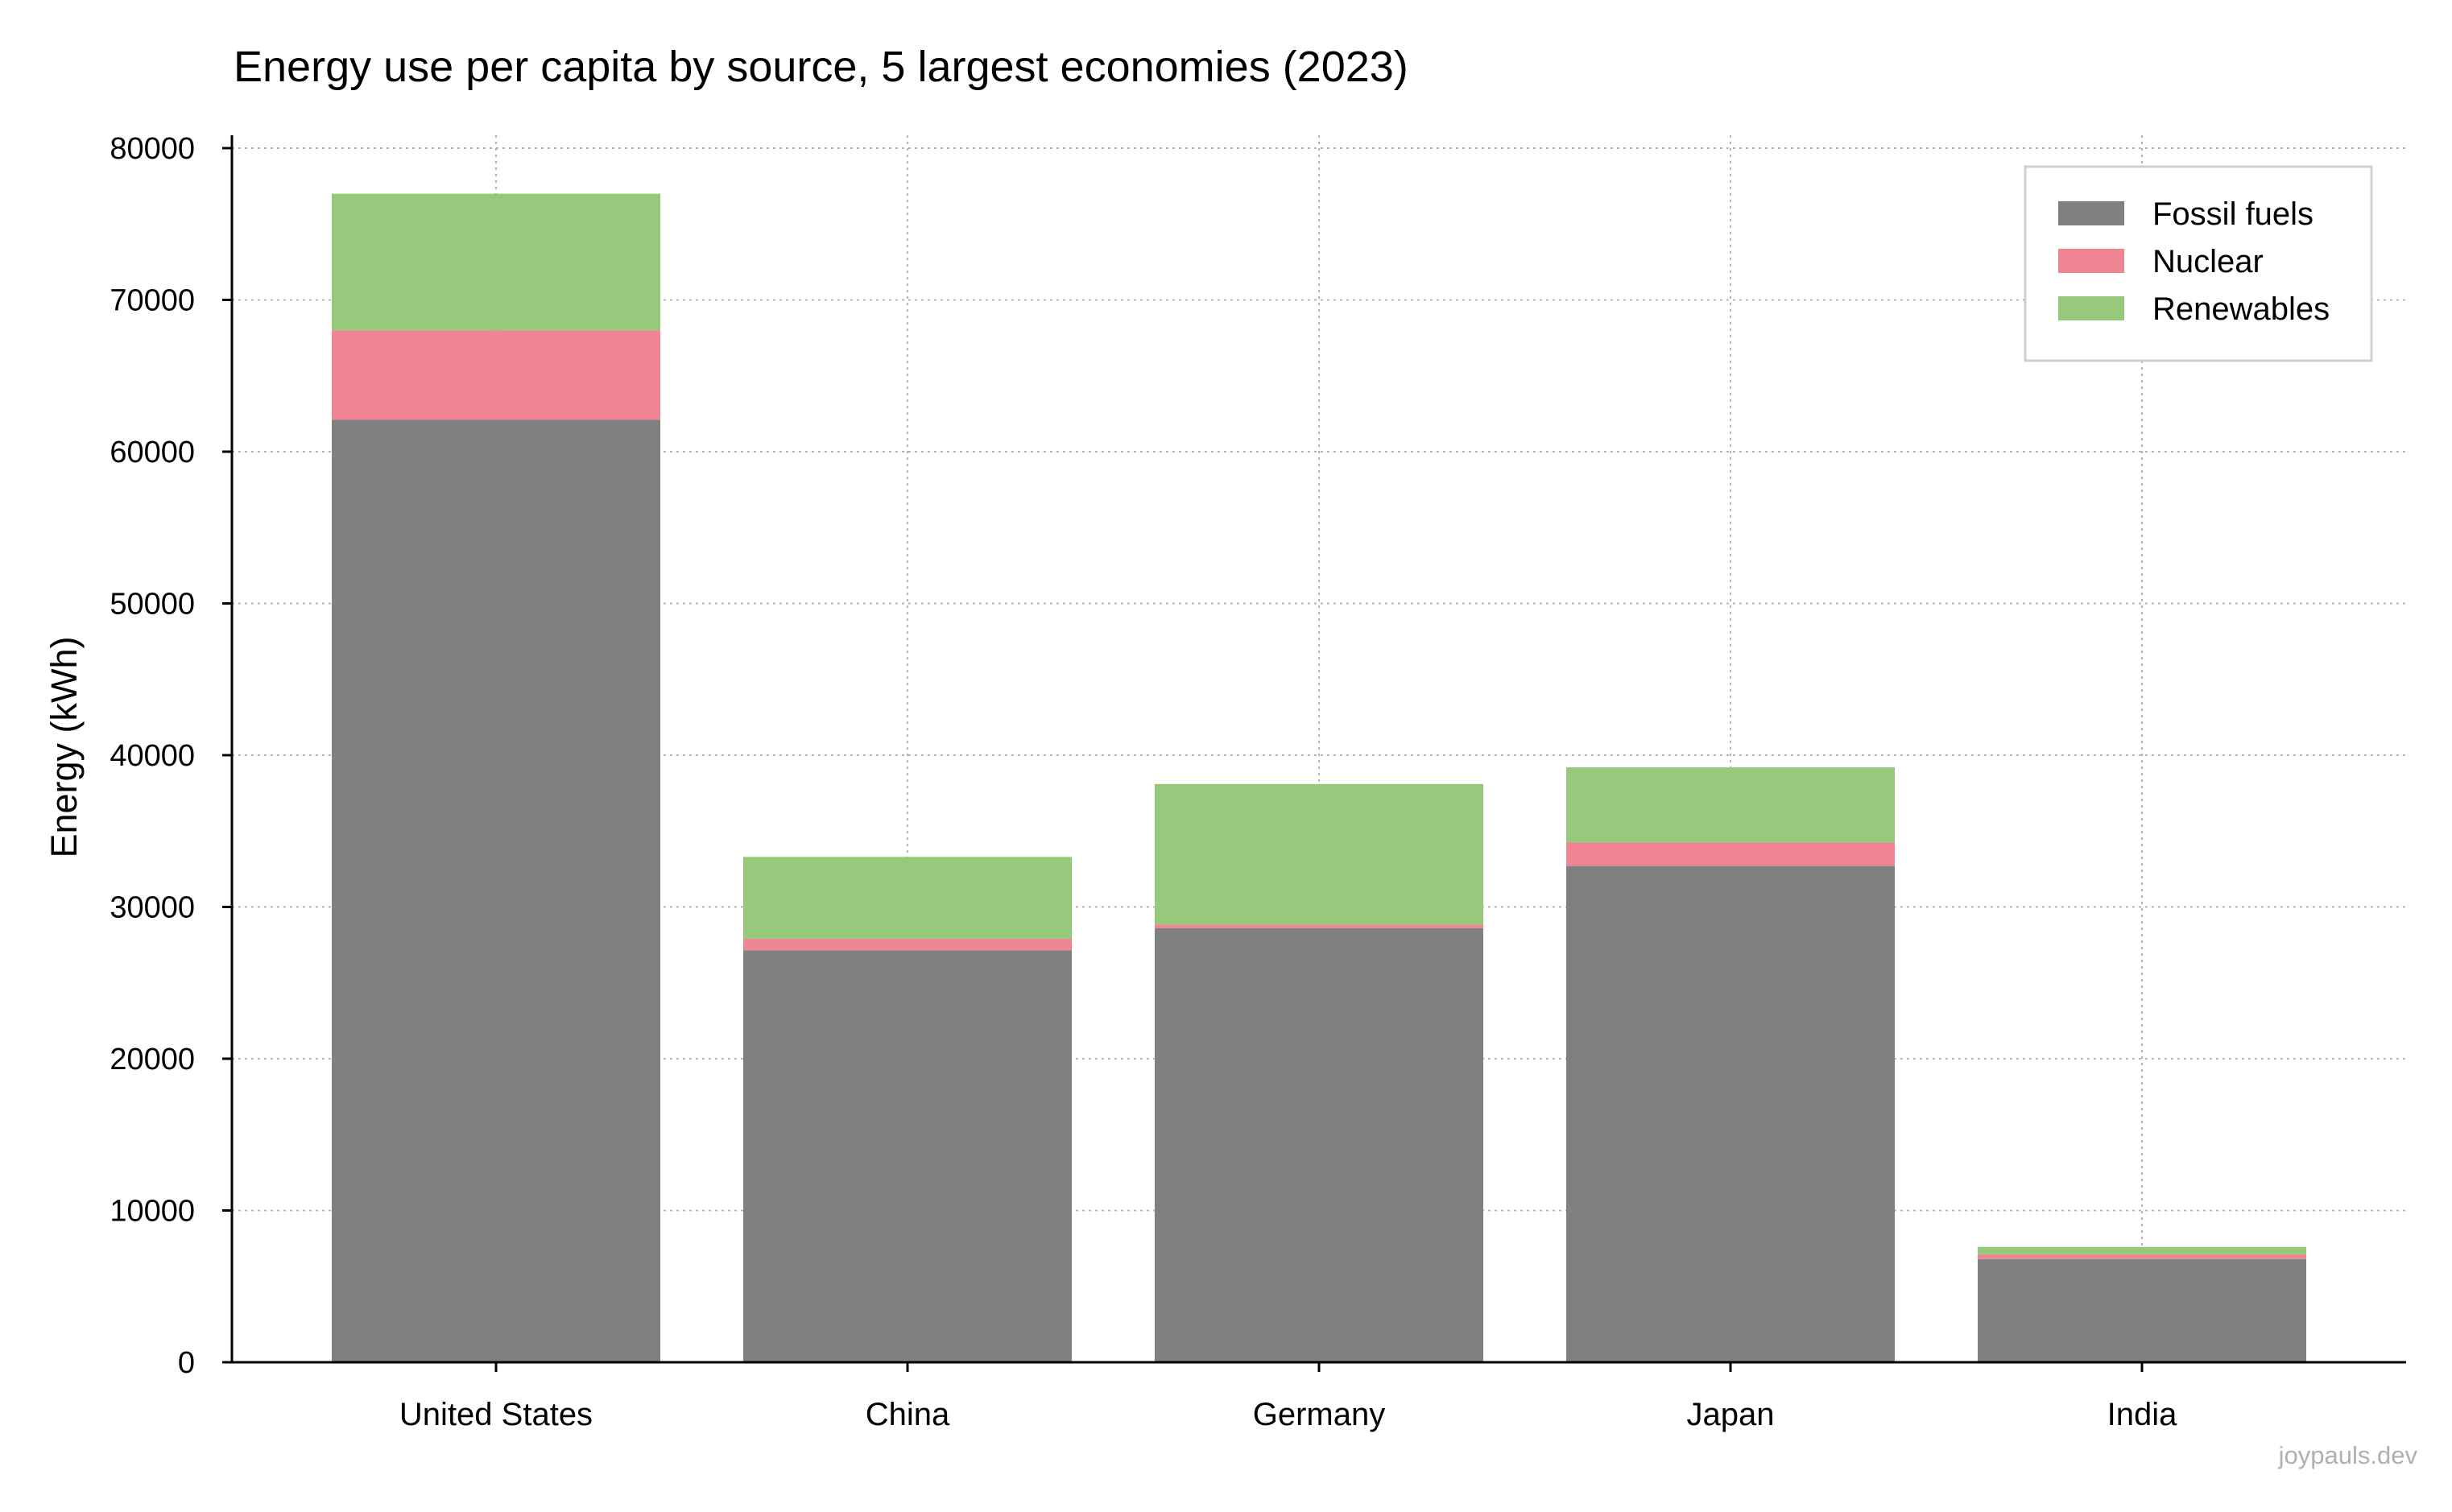 This screenshot has height=1512, width=2452. I want to click on bar-nuclear-japan, so click(1730, 854).